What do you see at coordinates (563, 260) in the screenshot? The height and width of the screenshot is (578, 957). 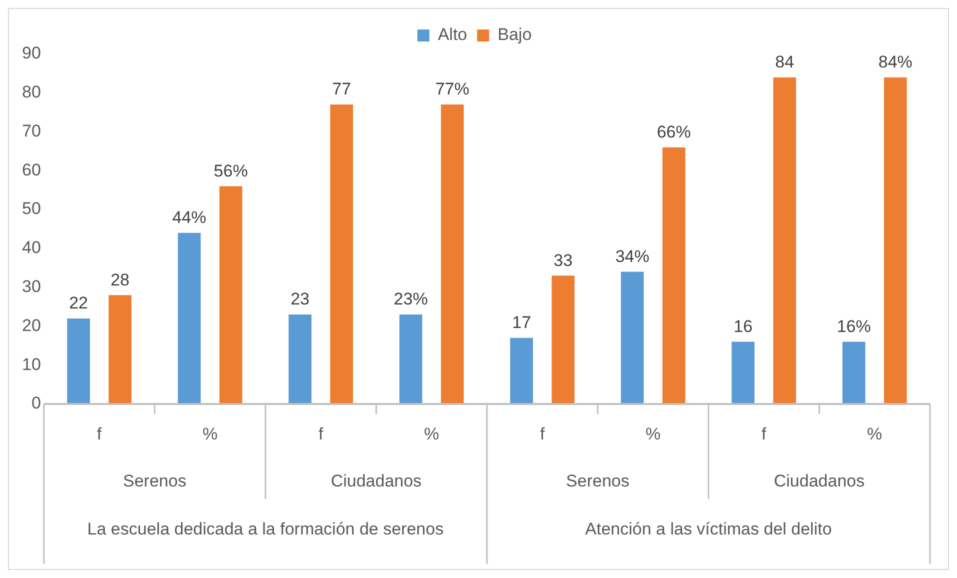 I see `data-label: 33` at bounding box center [563, 260].